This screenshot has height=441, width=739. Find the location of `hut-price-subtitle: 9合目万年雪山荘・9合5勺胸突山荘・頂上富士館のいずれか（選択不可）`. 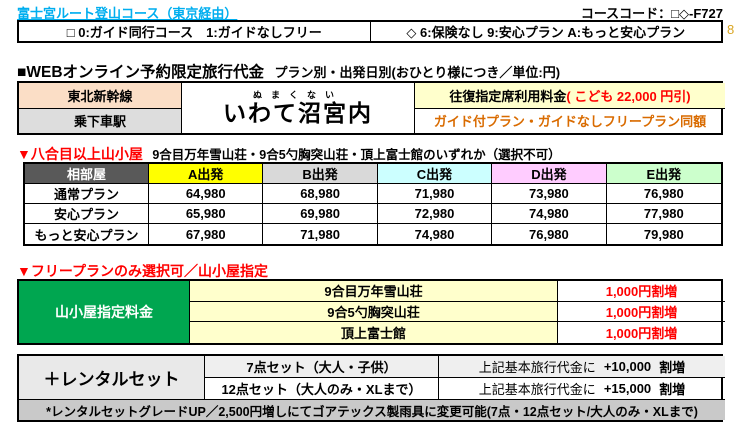

hut-price-subtitle: 9合目万年雪山荘・9合5勺胸突山荘・頂上富士館のいずれか（選択不可） is located at coordinates (356, 155).